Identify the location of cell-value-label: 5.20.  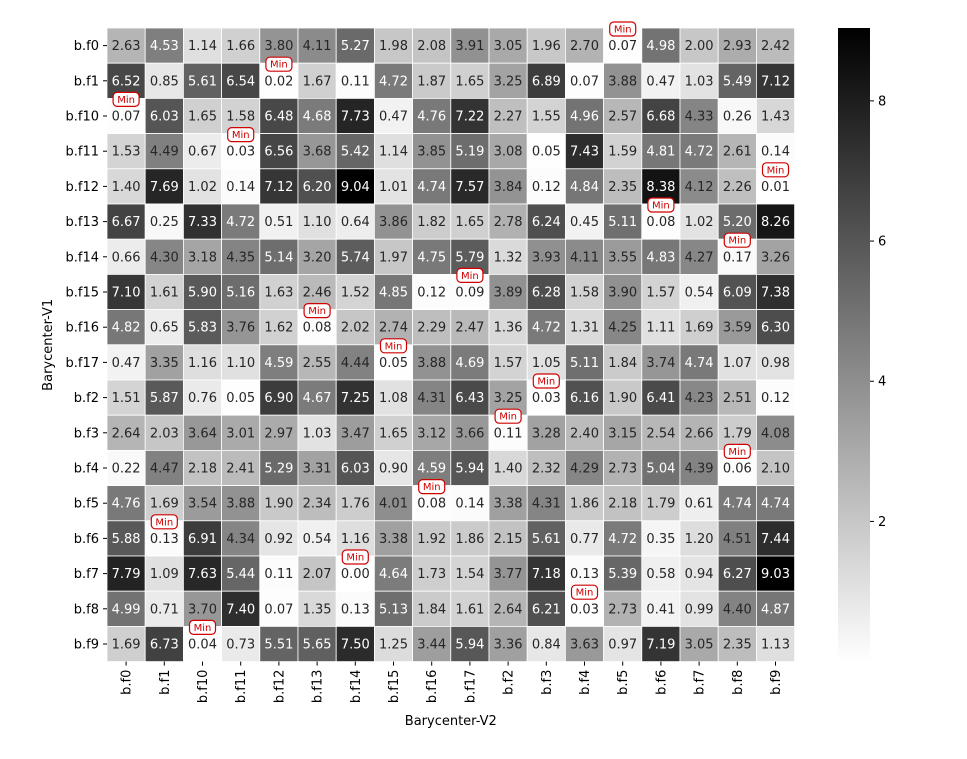
(737, 222).